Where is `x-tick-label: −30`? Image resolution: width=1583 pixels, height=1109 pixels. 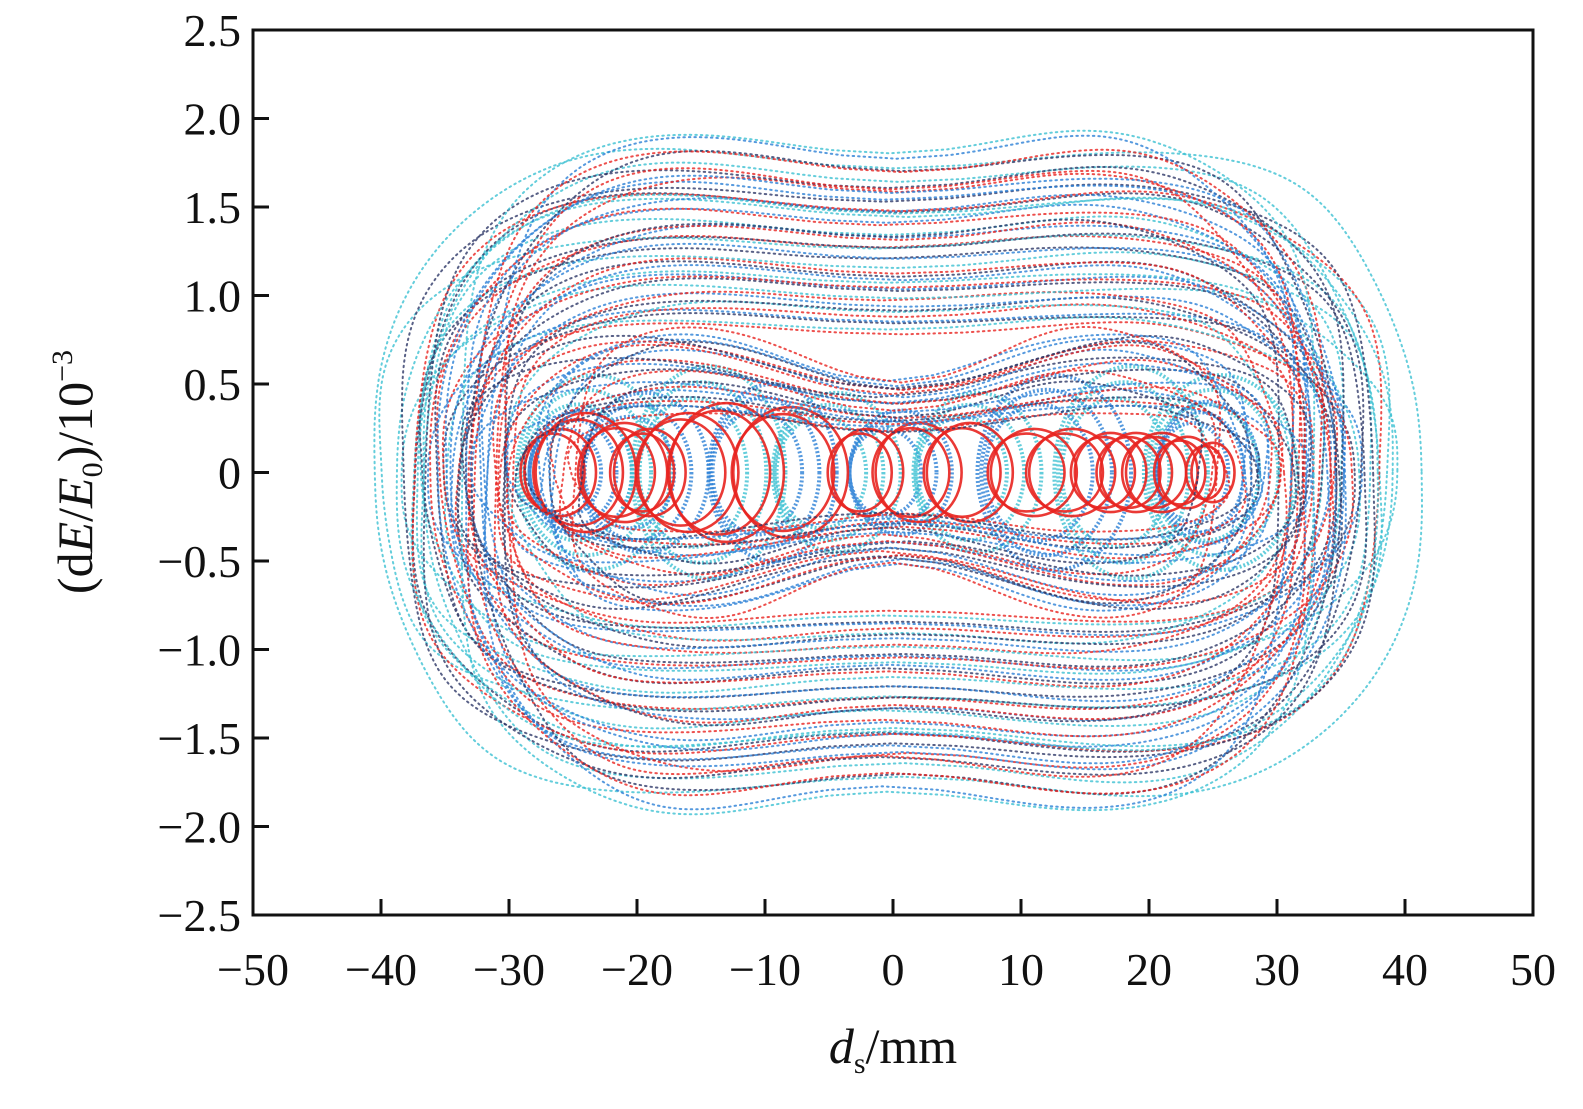 x-tick-label: −30 is located at coordinates (509, 969).